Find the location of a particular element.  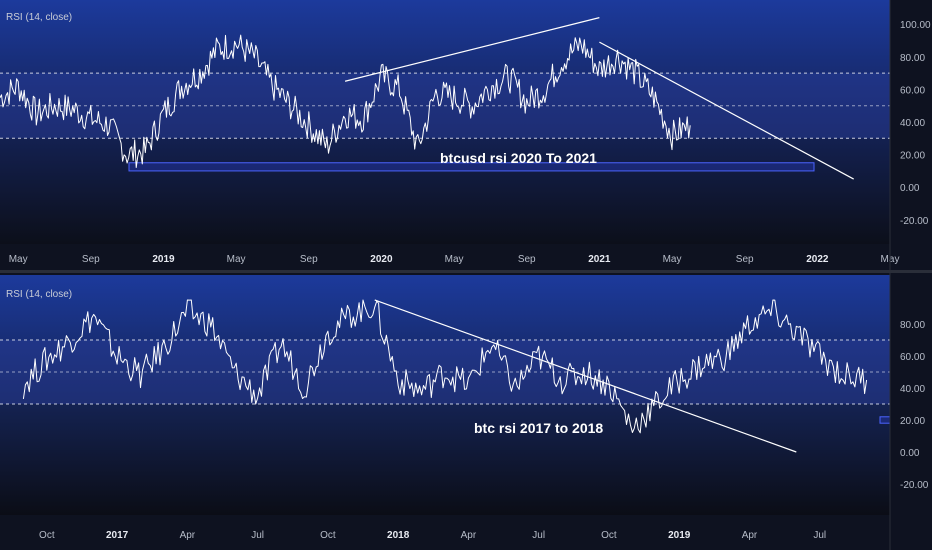

pane-separator is located at coordinates (466, 271).